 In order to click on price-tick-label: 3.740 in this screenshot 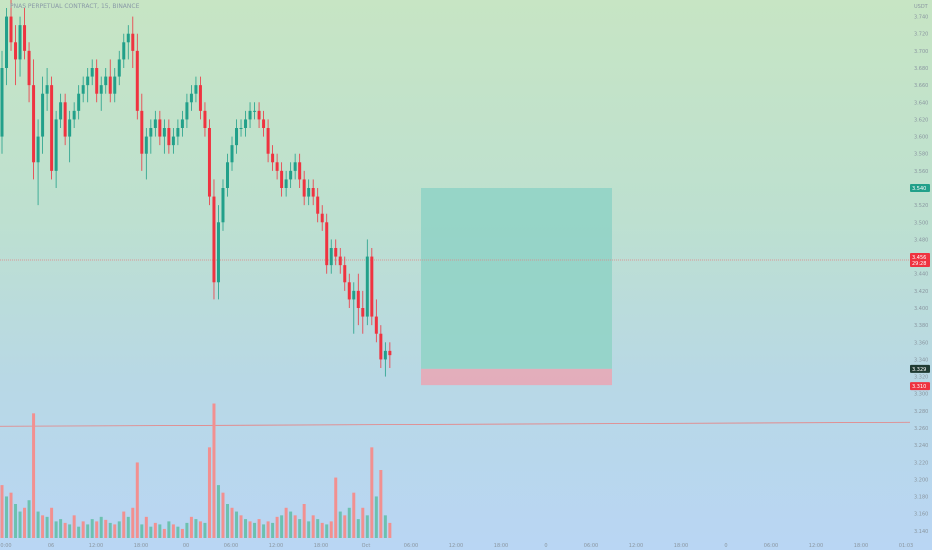, I will do `click(921, 18)`.